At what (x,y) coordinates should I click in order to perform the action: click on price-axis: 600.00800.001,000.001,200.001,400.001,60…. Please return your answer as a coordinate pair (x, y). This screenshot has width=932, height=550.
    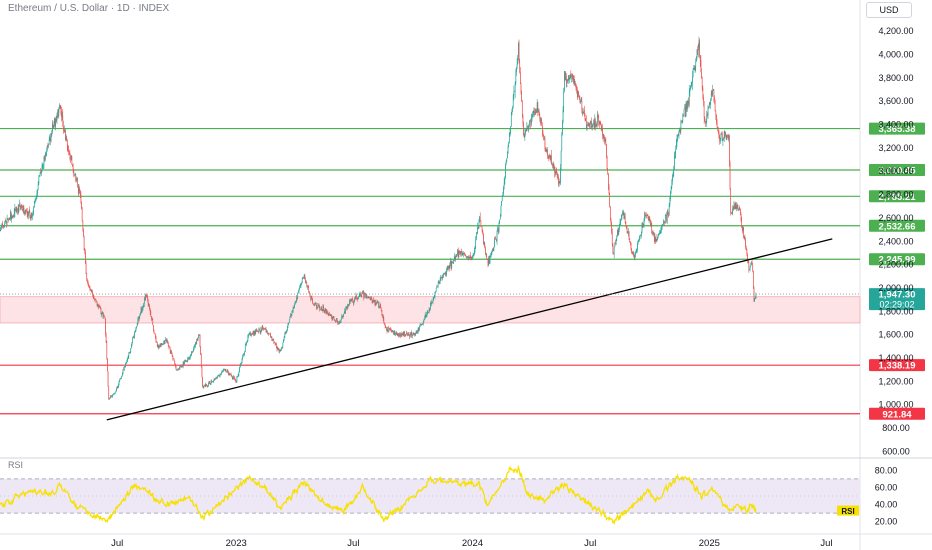
    Looking at the image, I should click on (895, 241).